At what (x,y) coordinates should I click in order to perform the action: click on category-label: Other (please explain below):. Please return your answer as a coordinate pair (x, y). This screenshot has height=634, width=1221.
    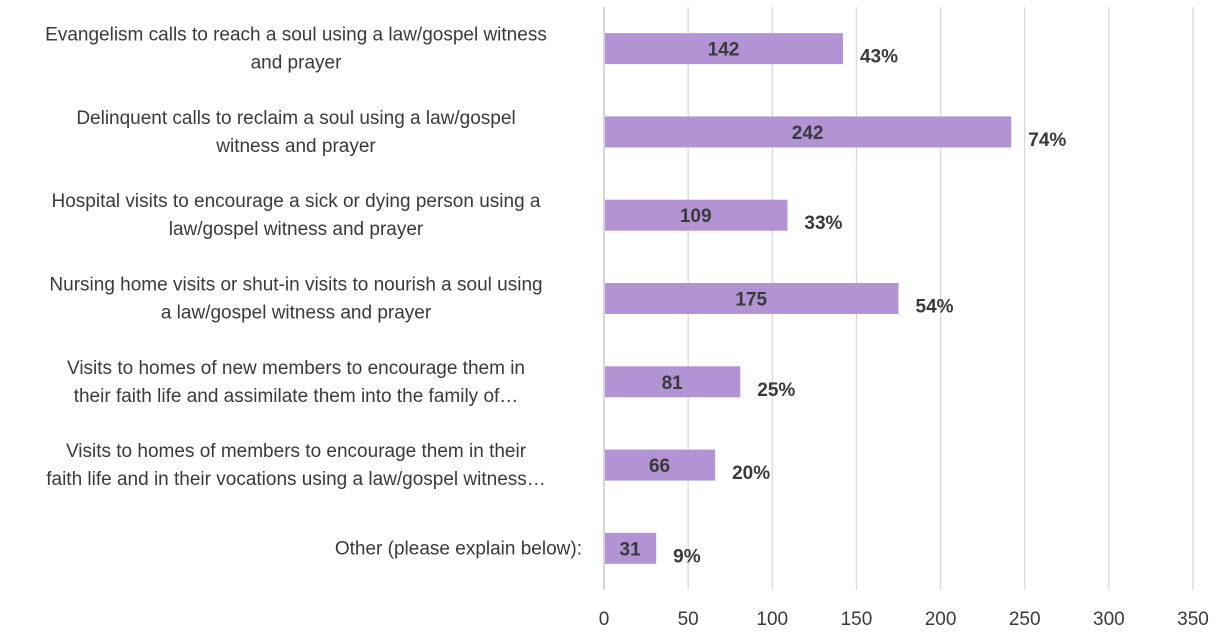
    Looking at the image, I should click on (458, 548).